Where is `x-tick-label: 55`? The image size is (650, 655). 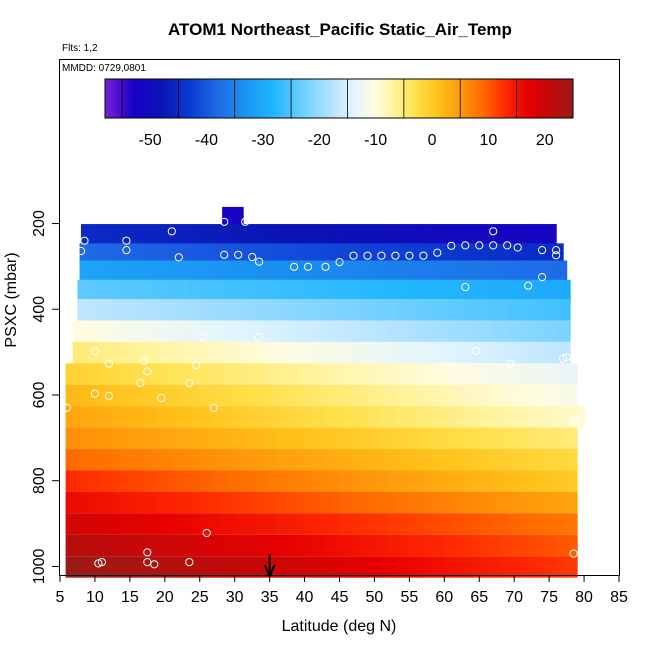
x-tick-label: 55 is located at coordinates (409, 597).